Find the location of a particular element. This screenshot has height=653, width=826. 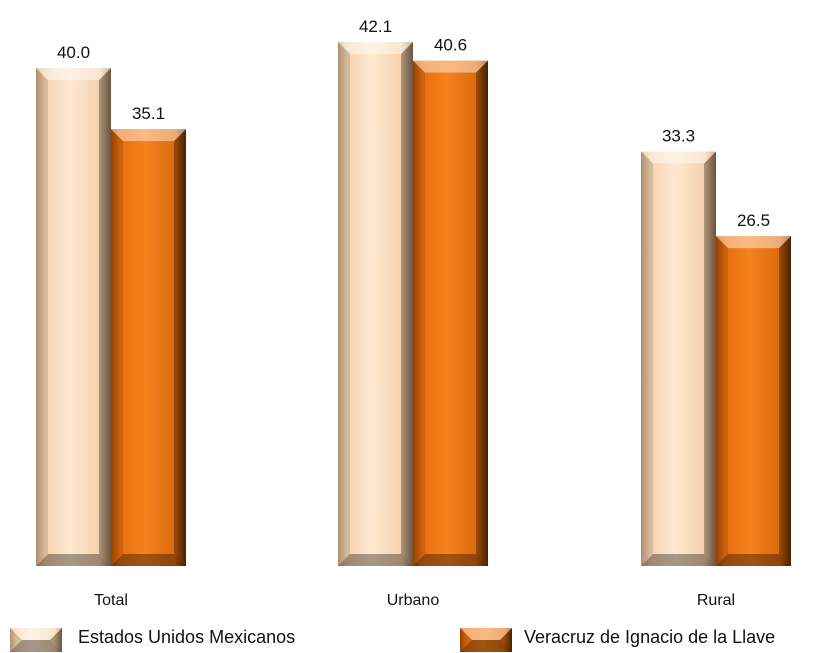

legend-label-veracruz: Veracruz de Ignacio de la Llave is located at coordinates (649, 637).